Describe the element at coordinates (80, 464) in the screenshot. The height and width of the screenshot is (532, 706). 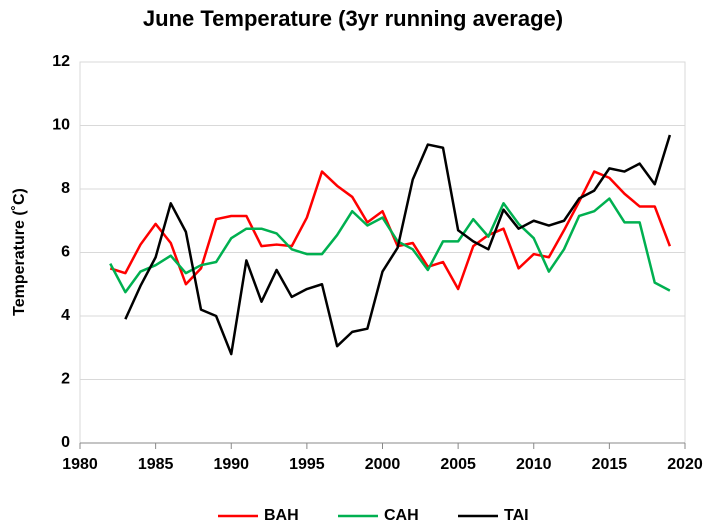
I see `x-tick-label: 1980` at that location.